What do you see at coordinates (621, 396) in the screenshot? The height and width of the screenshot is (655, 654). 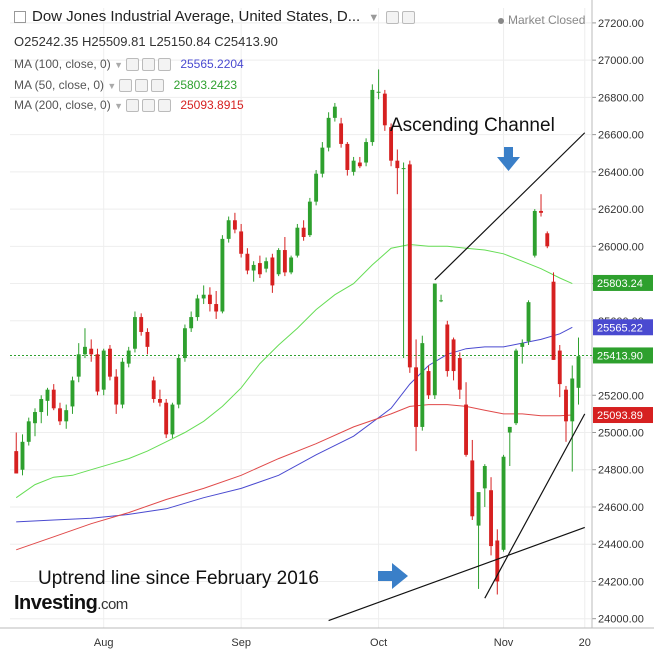 I see `y-tick-label: 25200.00` at bounding box center [621, 396].